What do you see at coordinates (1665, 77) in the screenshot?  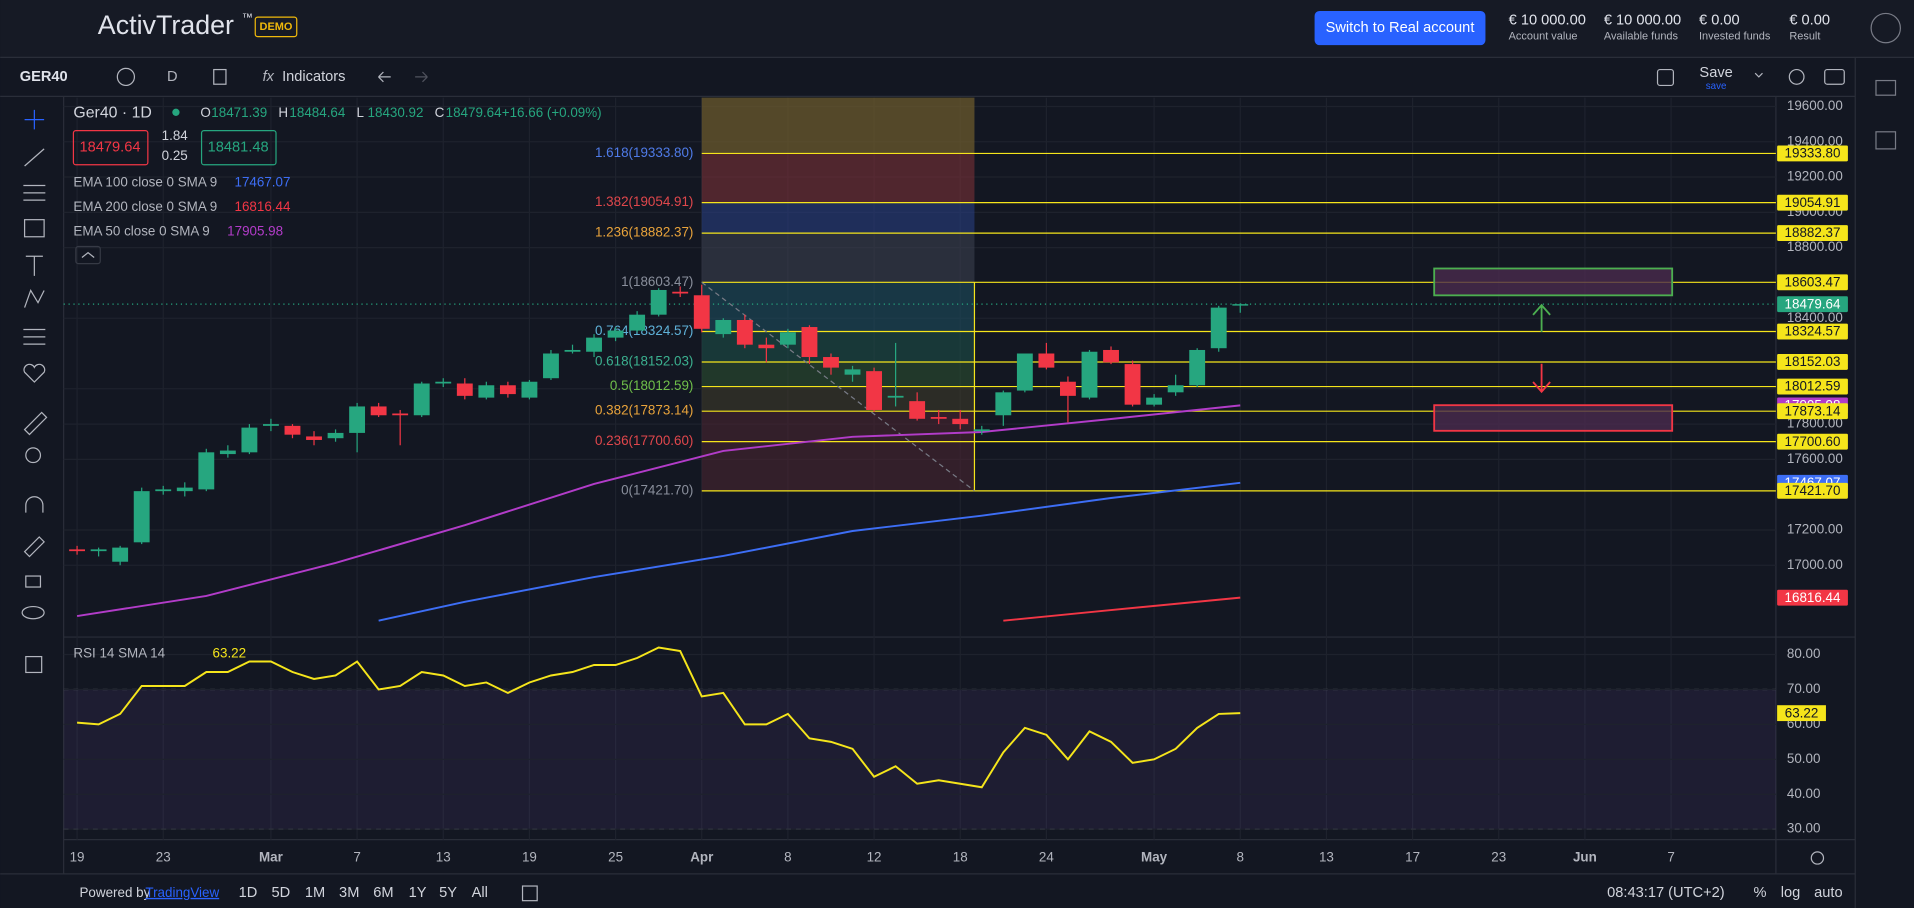 I see `layout-icon` at bounding box center [1665, 77].